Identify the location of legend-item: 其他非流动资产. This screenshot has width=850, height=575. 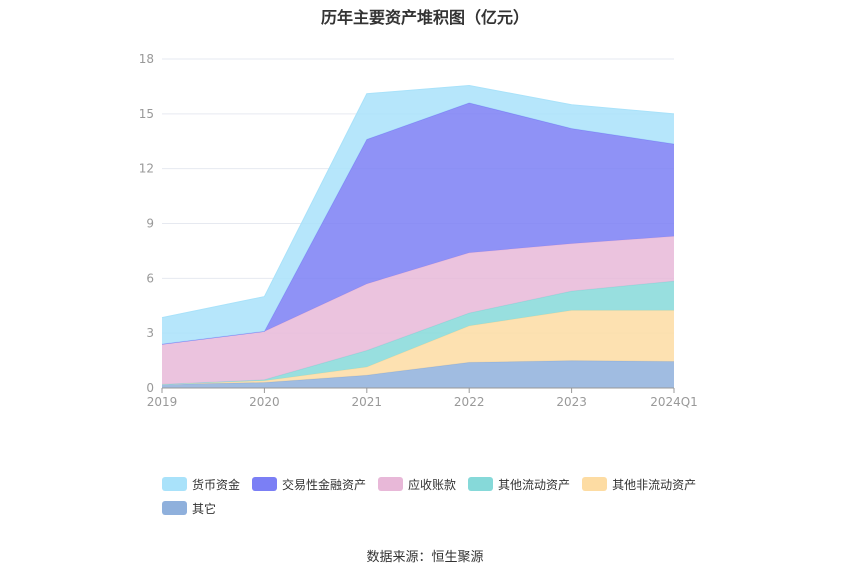
(639, 484).